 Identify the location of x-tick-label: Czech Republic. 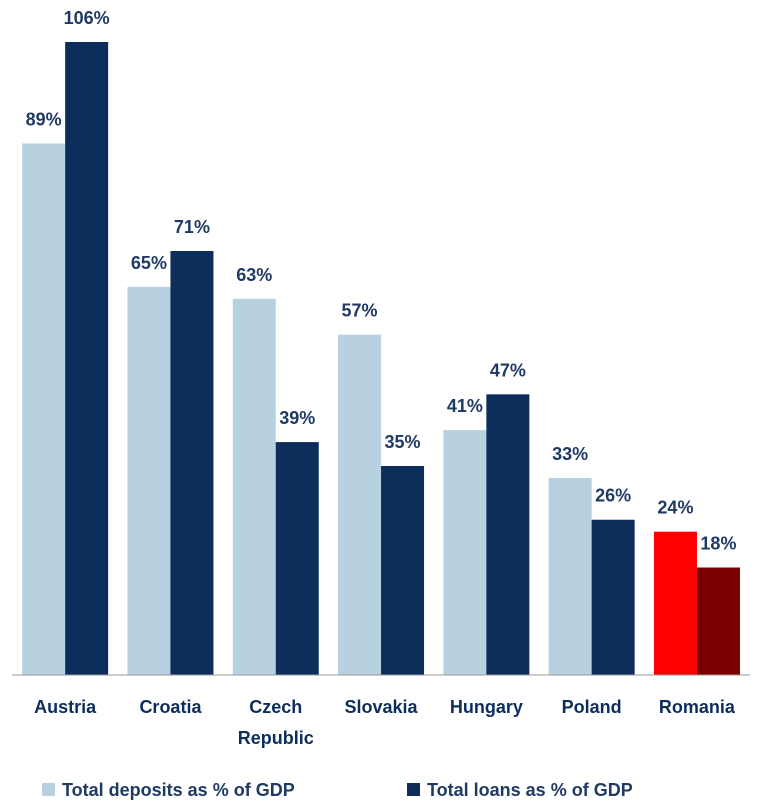
(276, 722).